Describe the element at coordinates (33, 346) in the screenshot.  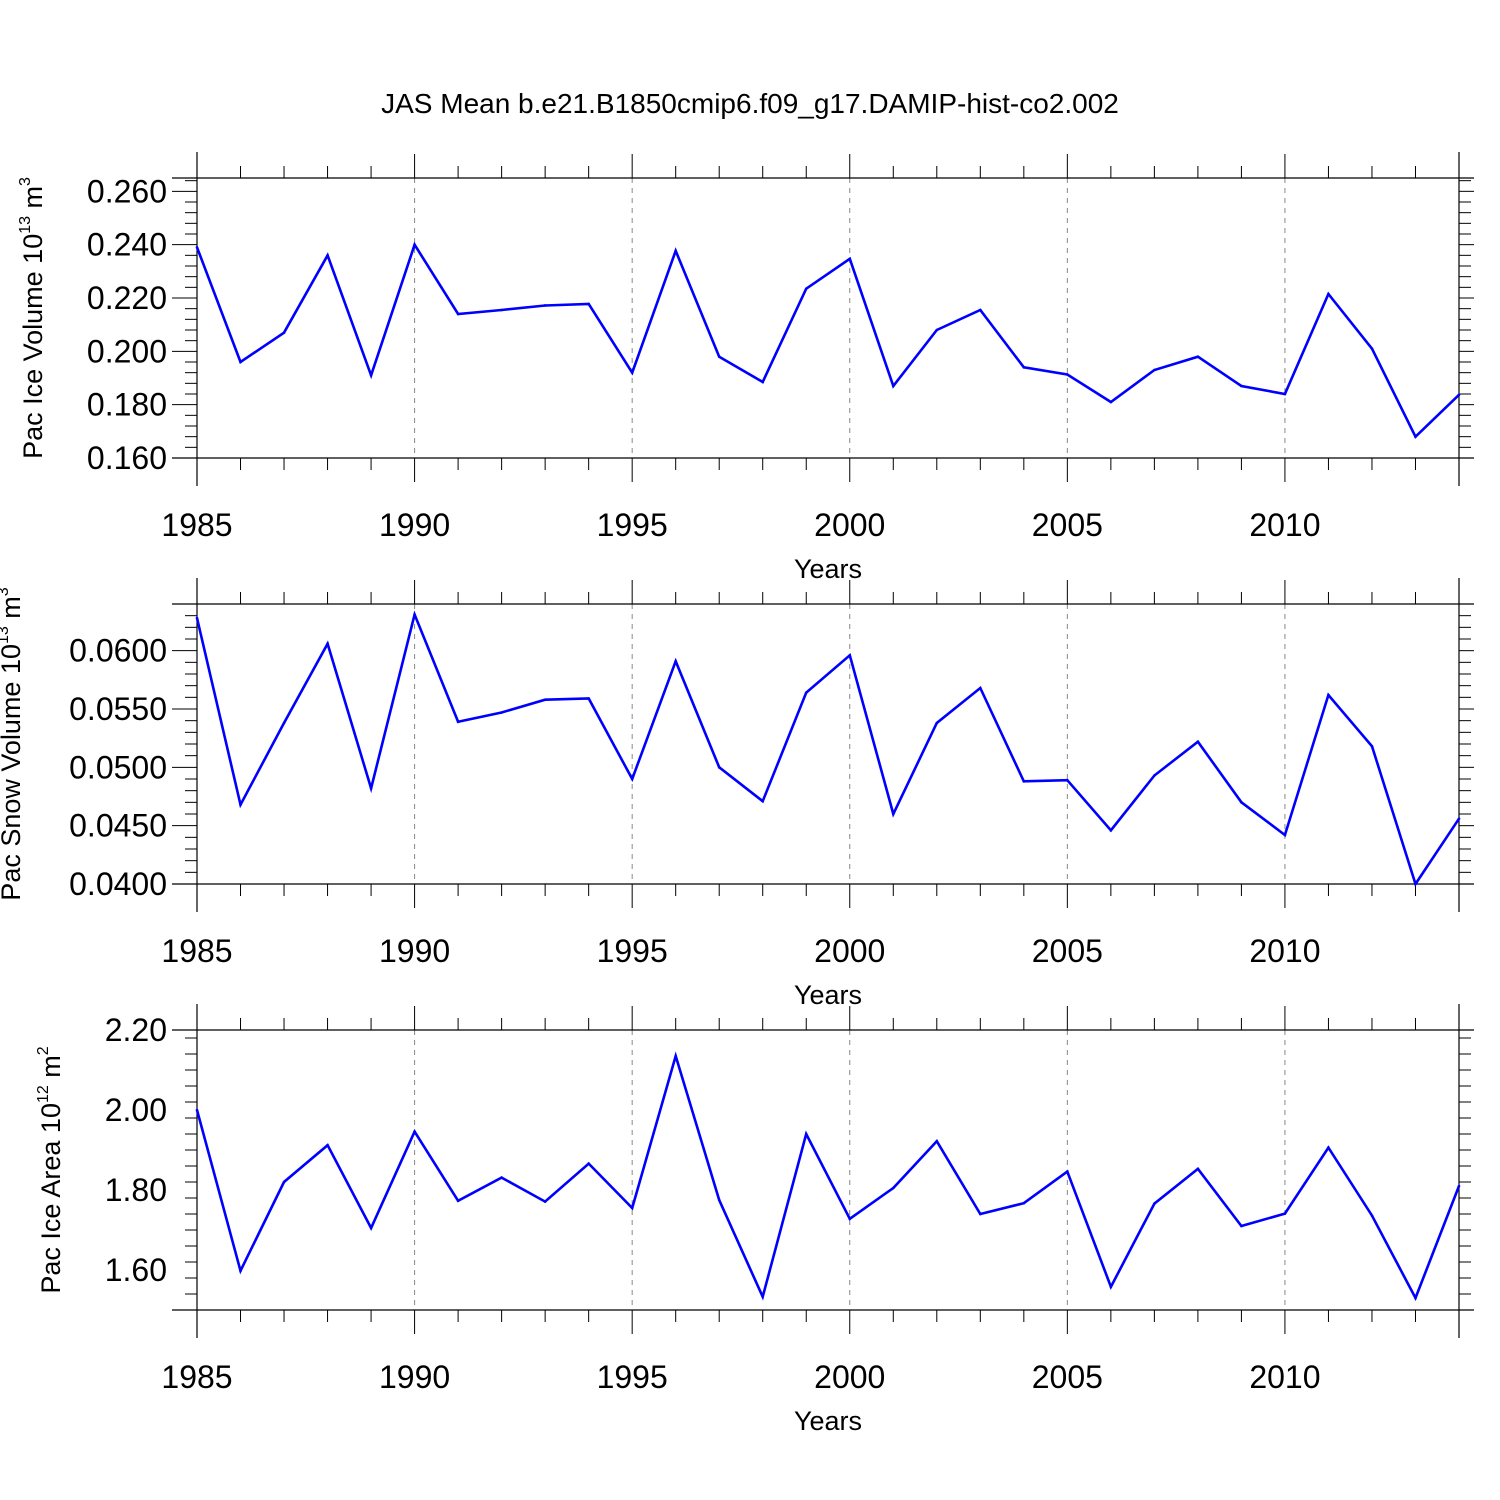
I see `y-axis-label-text: Pac Ice Volume 10` at that location.